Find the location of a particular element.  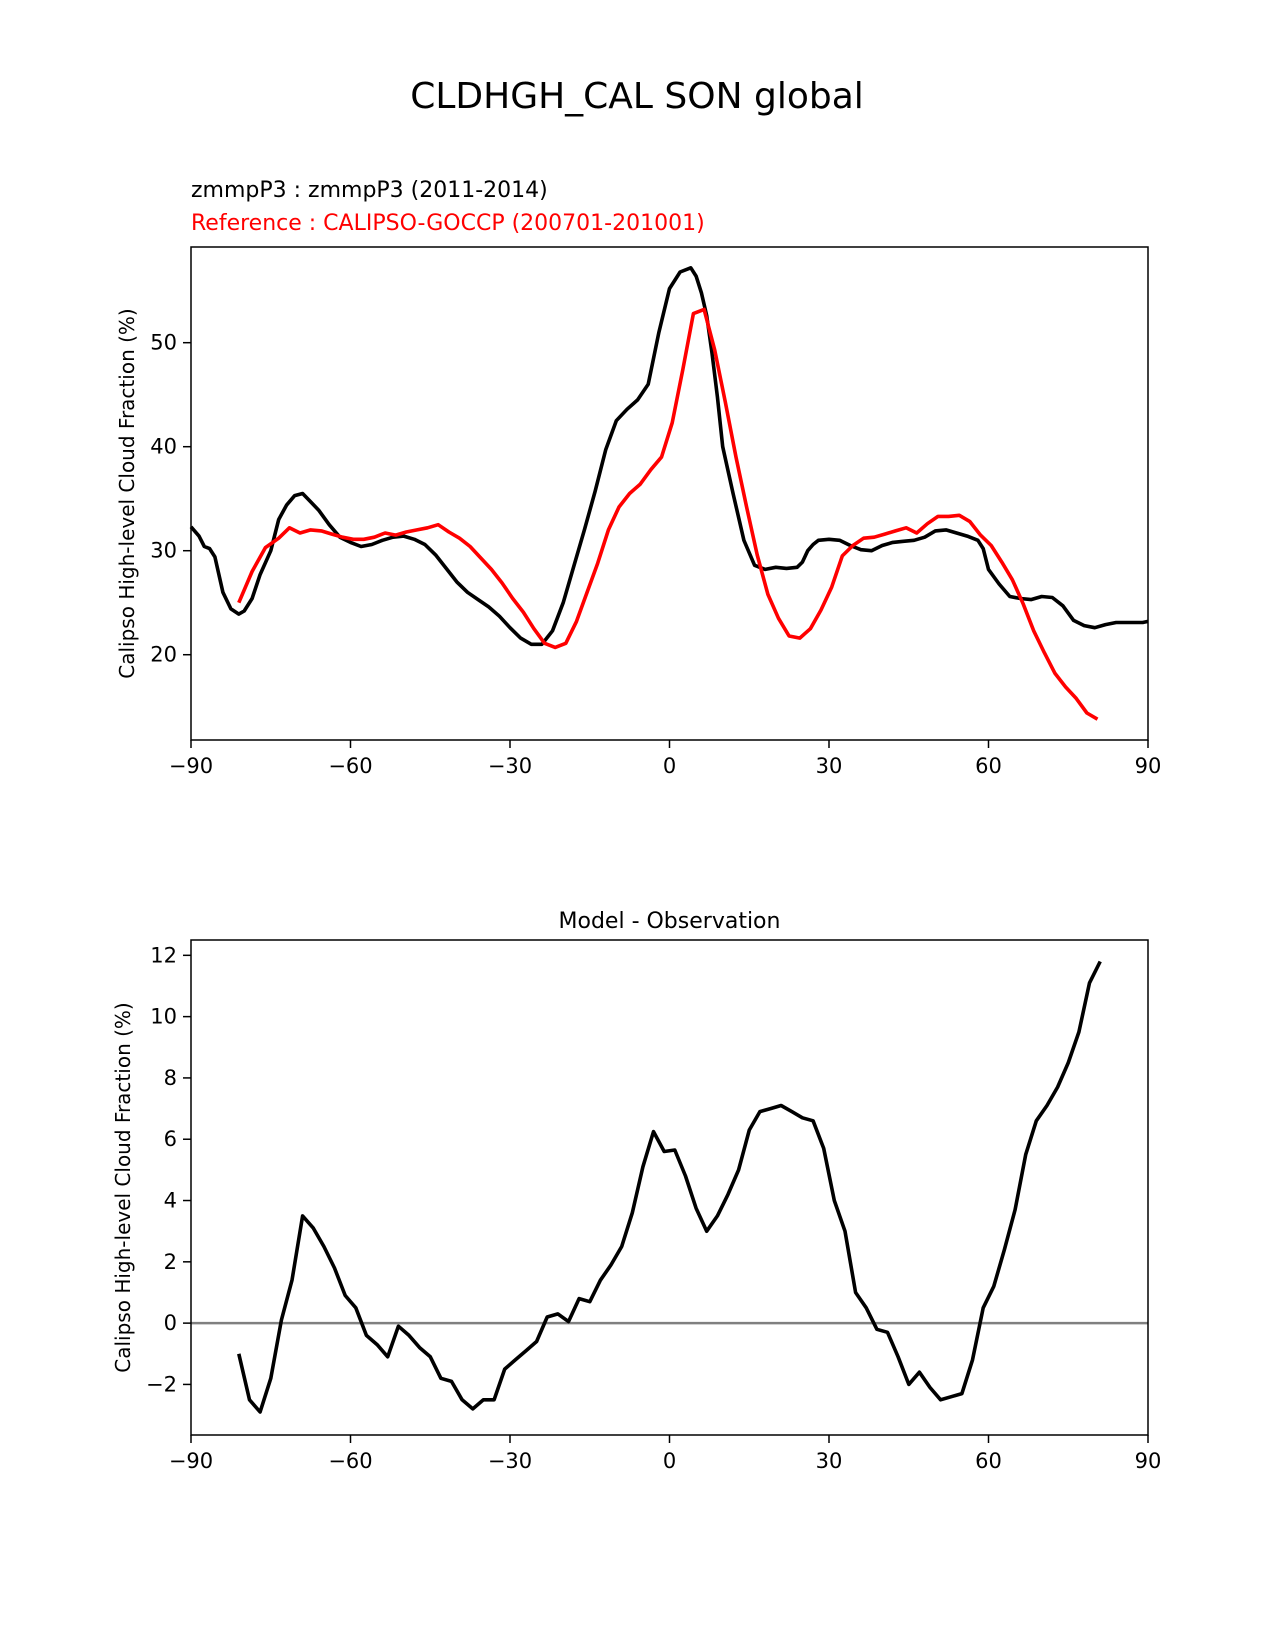

y-tick-label: 20 is located at coordinates (163, 655).